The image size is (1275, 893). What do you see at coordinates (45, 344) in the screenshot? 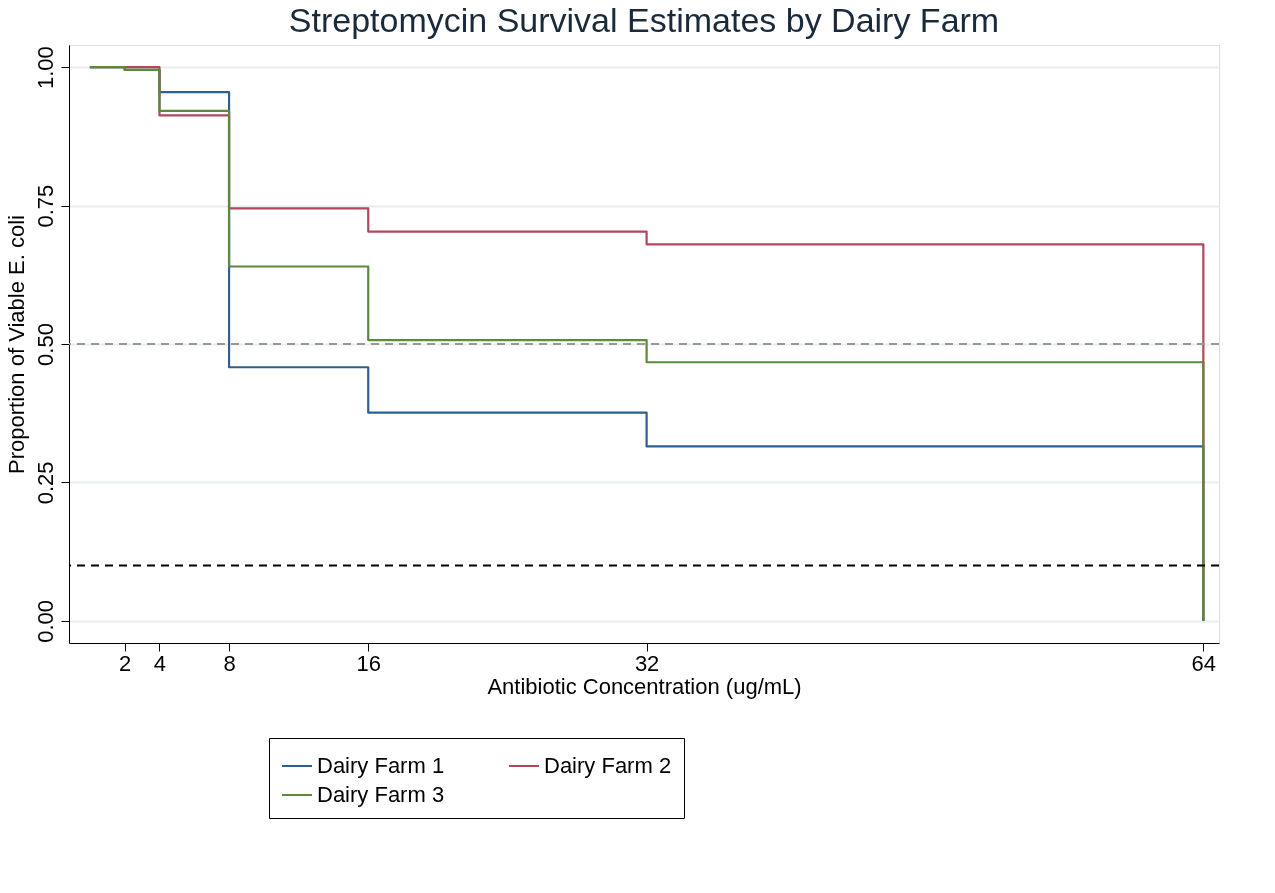
I see `y-tick-label: 0.50` at bounding box center [45, 344].